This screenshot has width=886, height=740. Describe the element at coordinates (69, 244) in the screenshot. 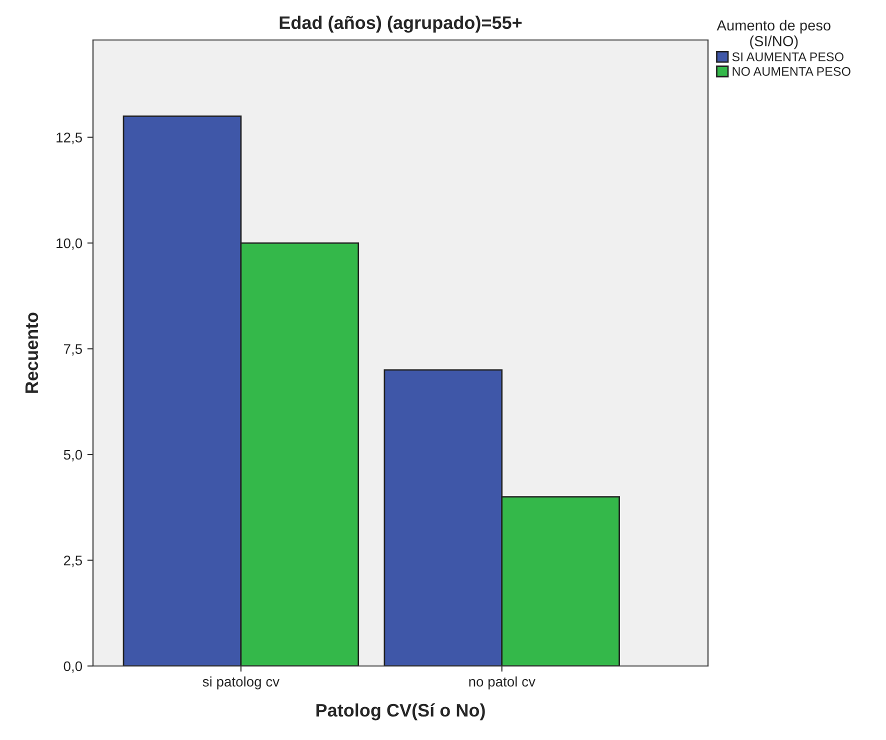

I see `y-tick-label: 10,0` at that location.